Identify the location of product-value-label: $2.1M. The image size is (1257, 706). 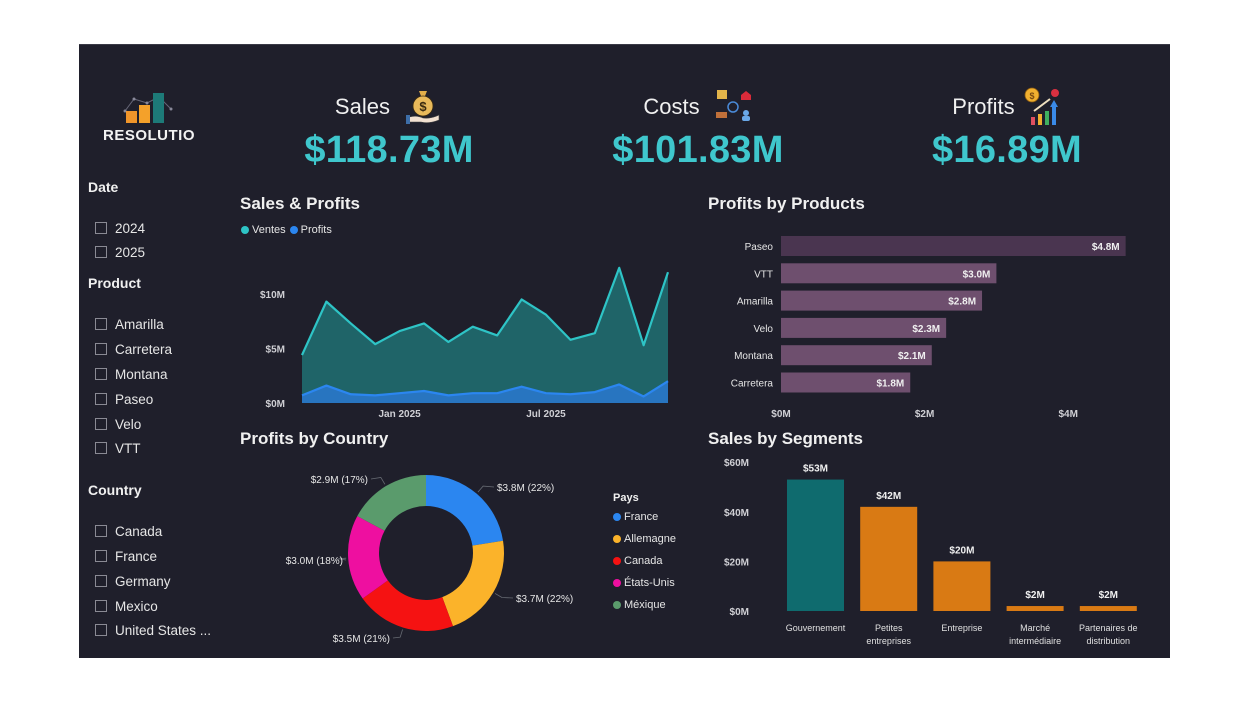
(912, 356).